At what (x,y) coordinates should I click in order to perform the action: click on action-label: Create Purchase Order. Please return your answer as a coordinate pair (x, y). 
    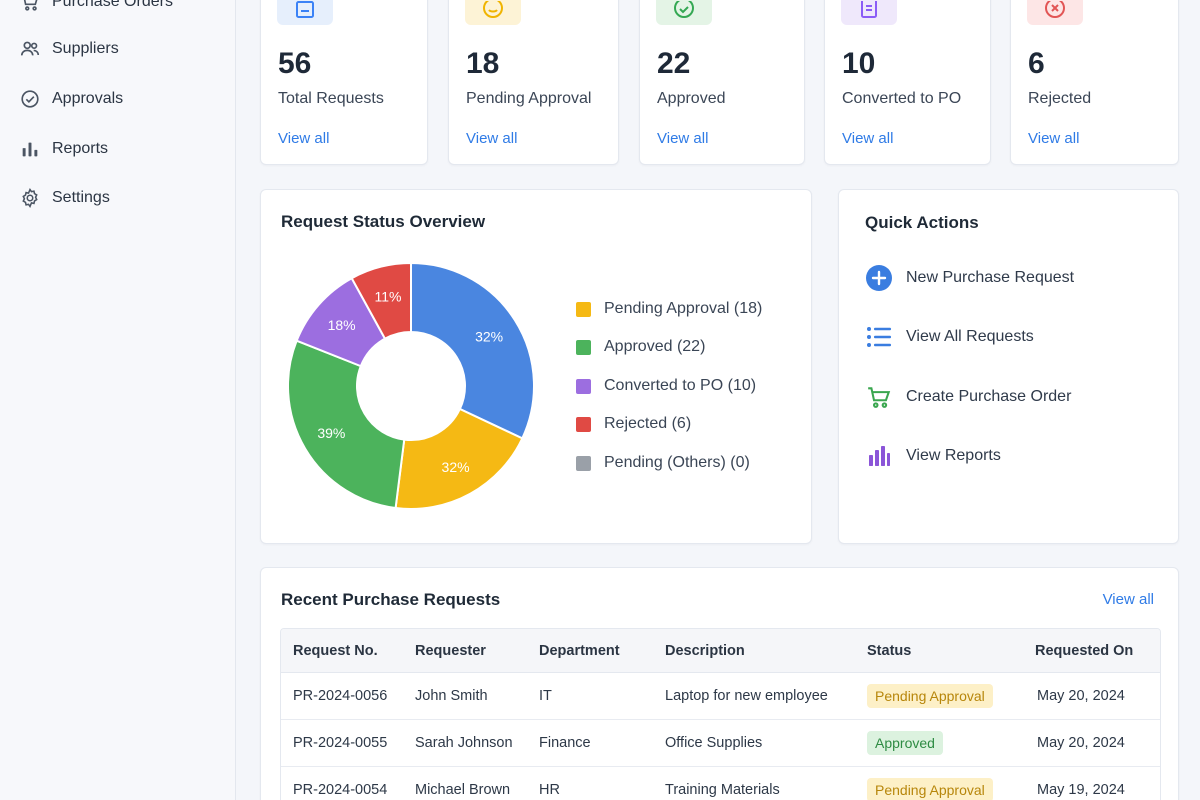
    Looking at the image, I should click on (989, 396).